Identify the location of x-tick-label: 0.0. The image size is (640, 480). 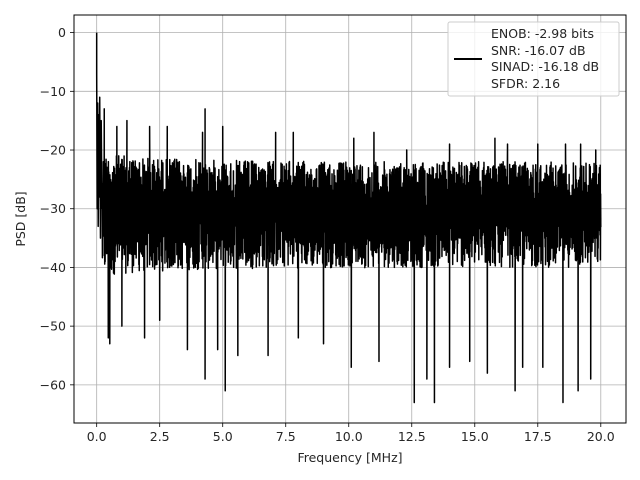
(97, 436).